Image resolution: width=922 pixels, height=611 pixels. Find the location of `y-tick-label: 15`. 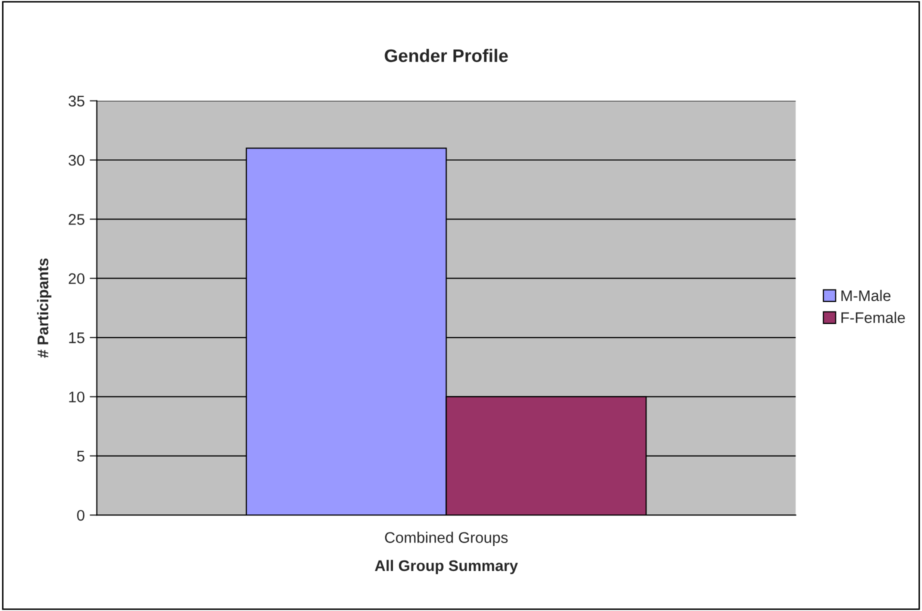

y-tick-label: 15 is located at coordinates (76, 338).